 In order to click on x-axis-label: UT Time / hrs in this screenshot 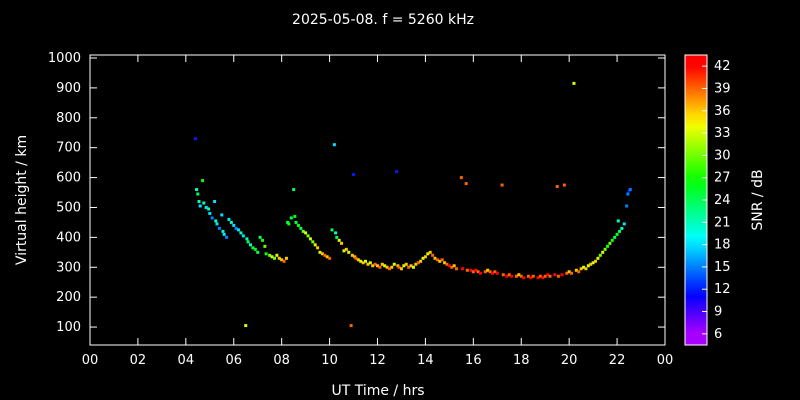, I will do `click(378, 391)`.